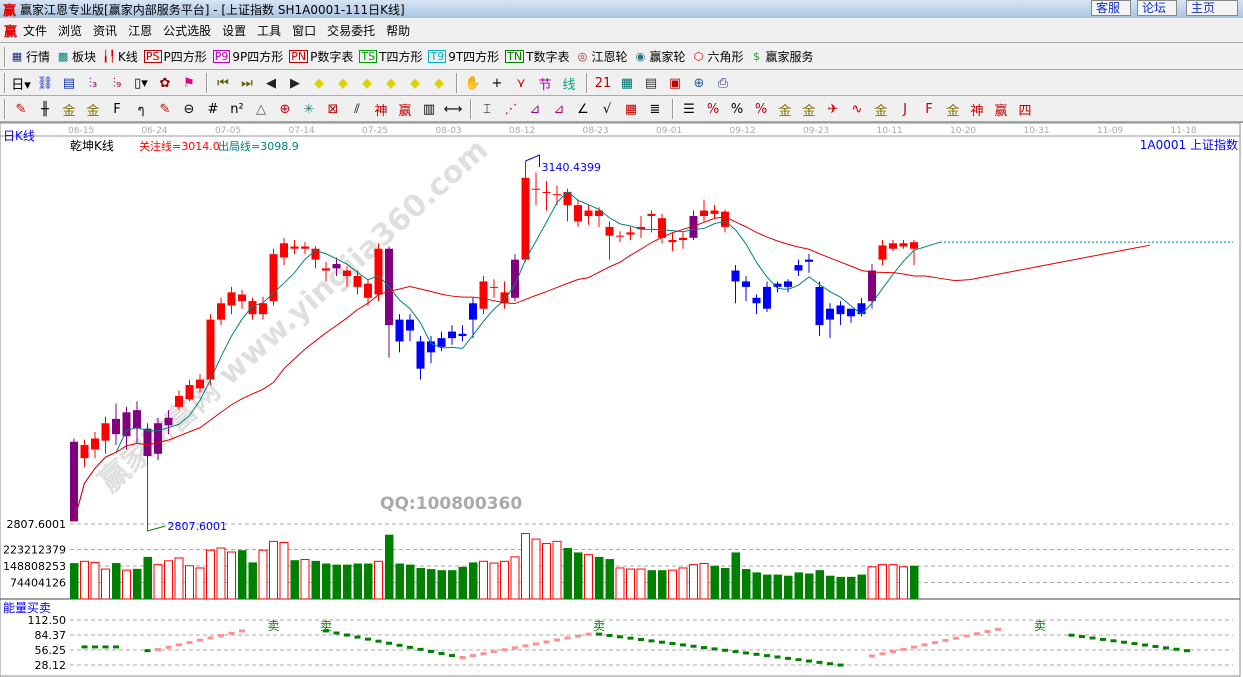 Image resolution: width=1243 pixels, height=677 pixels. What do you see at coordinates (223, 83) in the screenshot?
I see `first-icon: ⏮` at bounding box center [223, 83].